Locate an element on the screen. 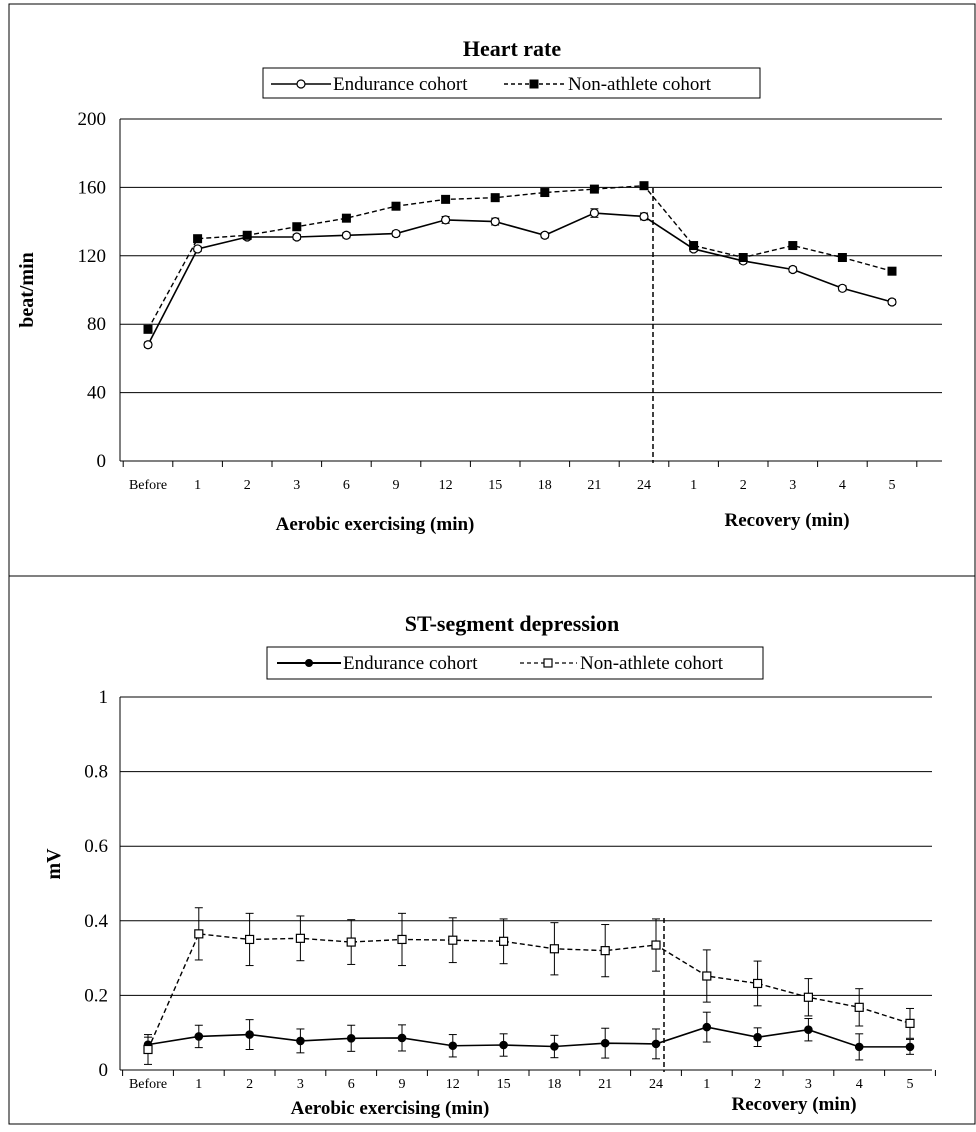 This screenshot has width=976, height=1132. y-tick-label: 40 is located at coordinates (96, 393).